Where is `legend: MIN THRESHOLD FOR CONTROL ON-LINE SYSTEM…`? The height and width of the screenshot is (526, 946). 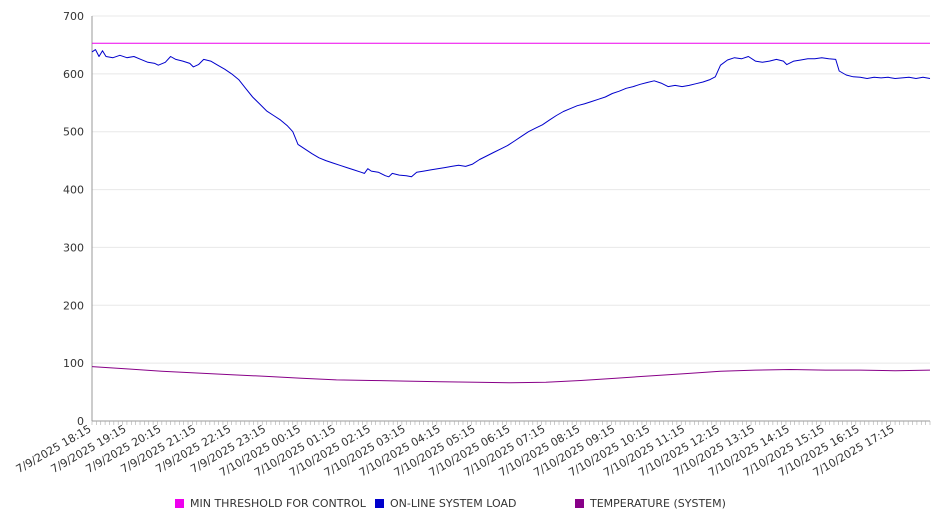 legend: MIN THRESHOLD FOR CONTROL ON-LINE SYSTEM… is located at coordinates (473, 506).